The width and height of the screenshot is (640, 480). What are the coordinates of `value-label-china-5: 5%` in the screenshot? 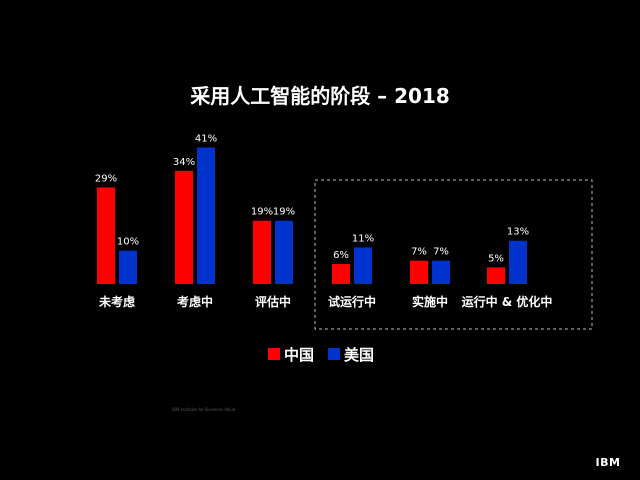 It's located at (496, 258).